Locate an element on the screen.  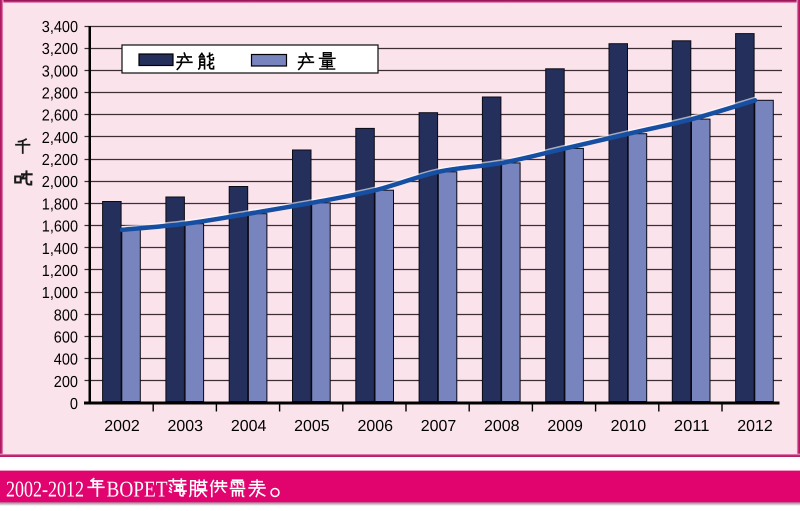
svg-text: 600 is located at coordinates (66, 338).